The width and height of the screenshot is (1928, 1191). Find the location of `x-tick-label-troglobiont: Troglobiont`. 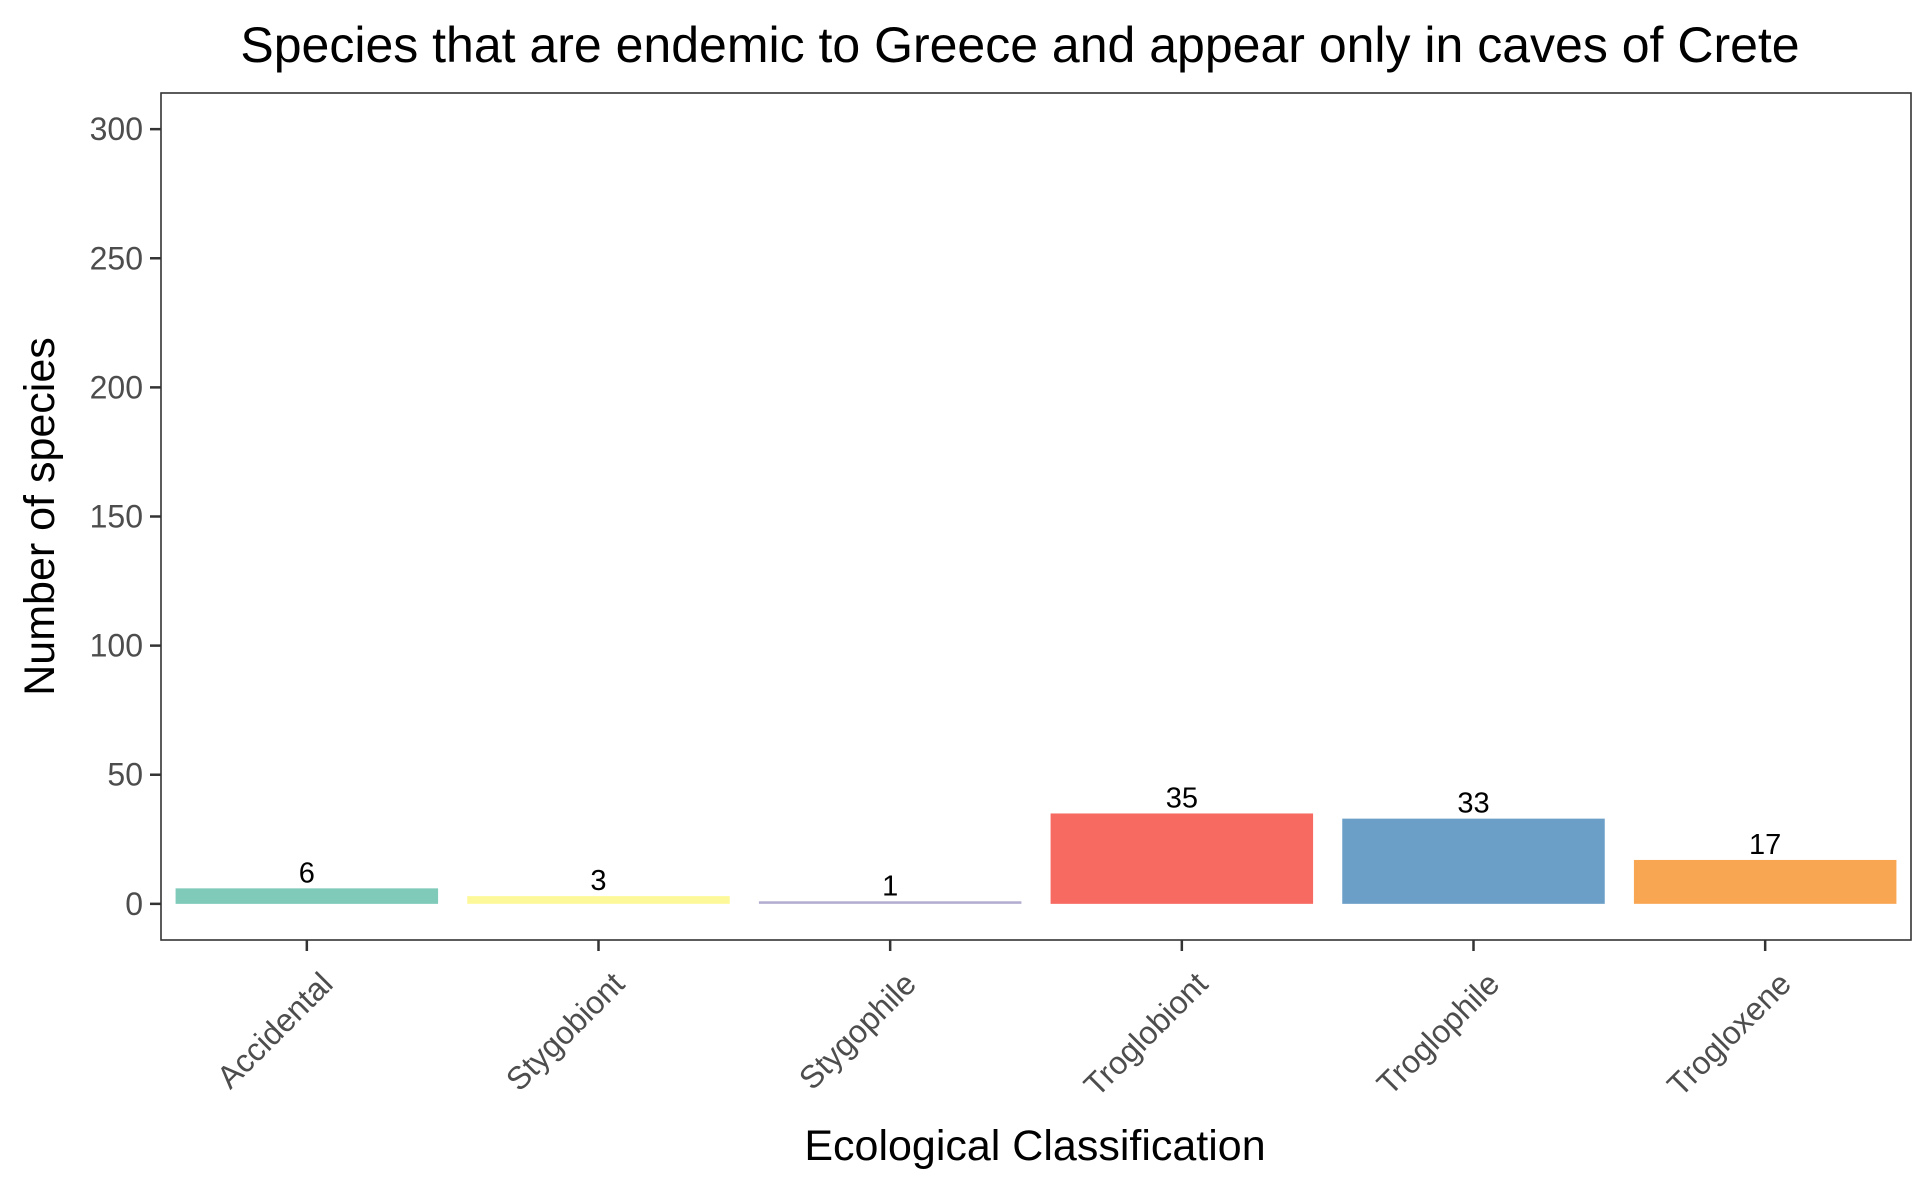

x-tick-label-troglobiont: Troglobiont is located at coordinates (1146, 1034).